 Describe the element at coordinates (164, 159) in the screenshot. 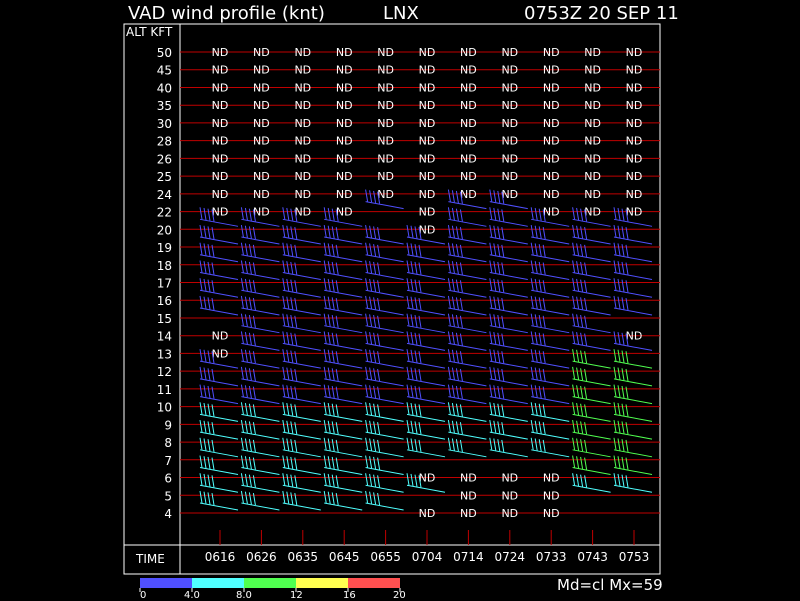

I see `altitude-label-26: 26` at that location.